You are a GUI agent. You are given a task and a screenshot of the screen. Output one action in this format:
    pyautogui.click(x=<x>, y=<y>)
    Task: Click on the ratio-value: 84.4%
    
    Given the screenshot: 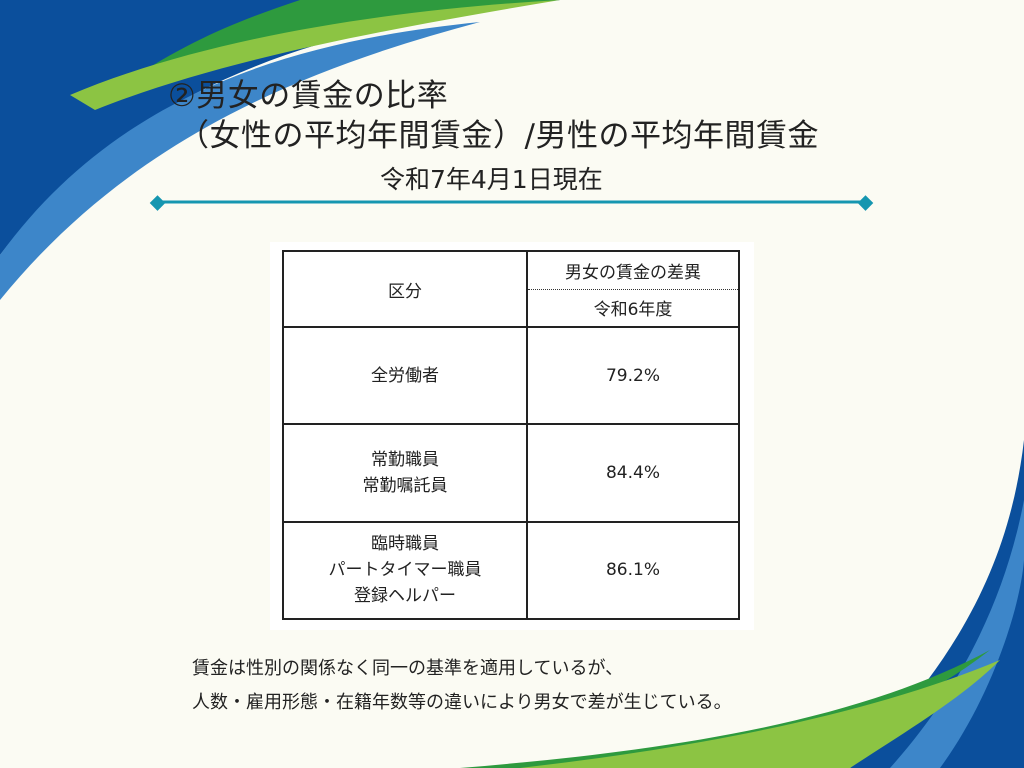 What is the action you would take?
    pyautogui.click(x=632, y=473)
    